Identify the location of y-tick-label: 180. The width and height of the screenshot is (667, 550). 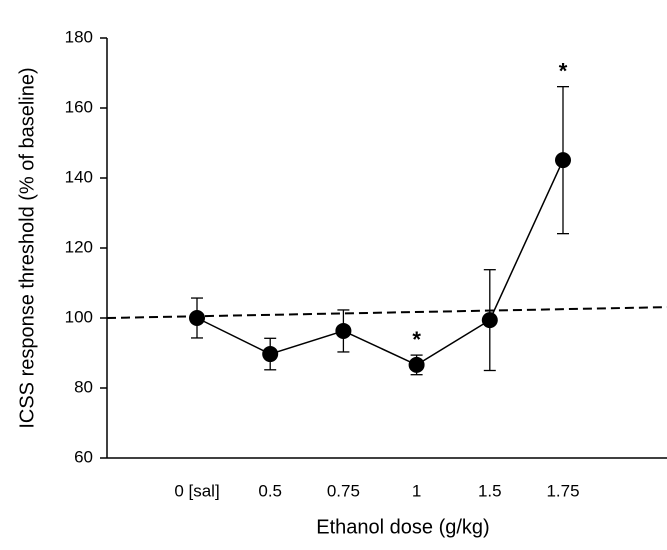
(79, 36).